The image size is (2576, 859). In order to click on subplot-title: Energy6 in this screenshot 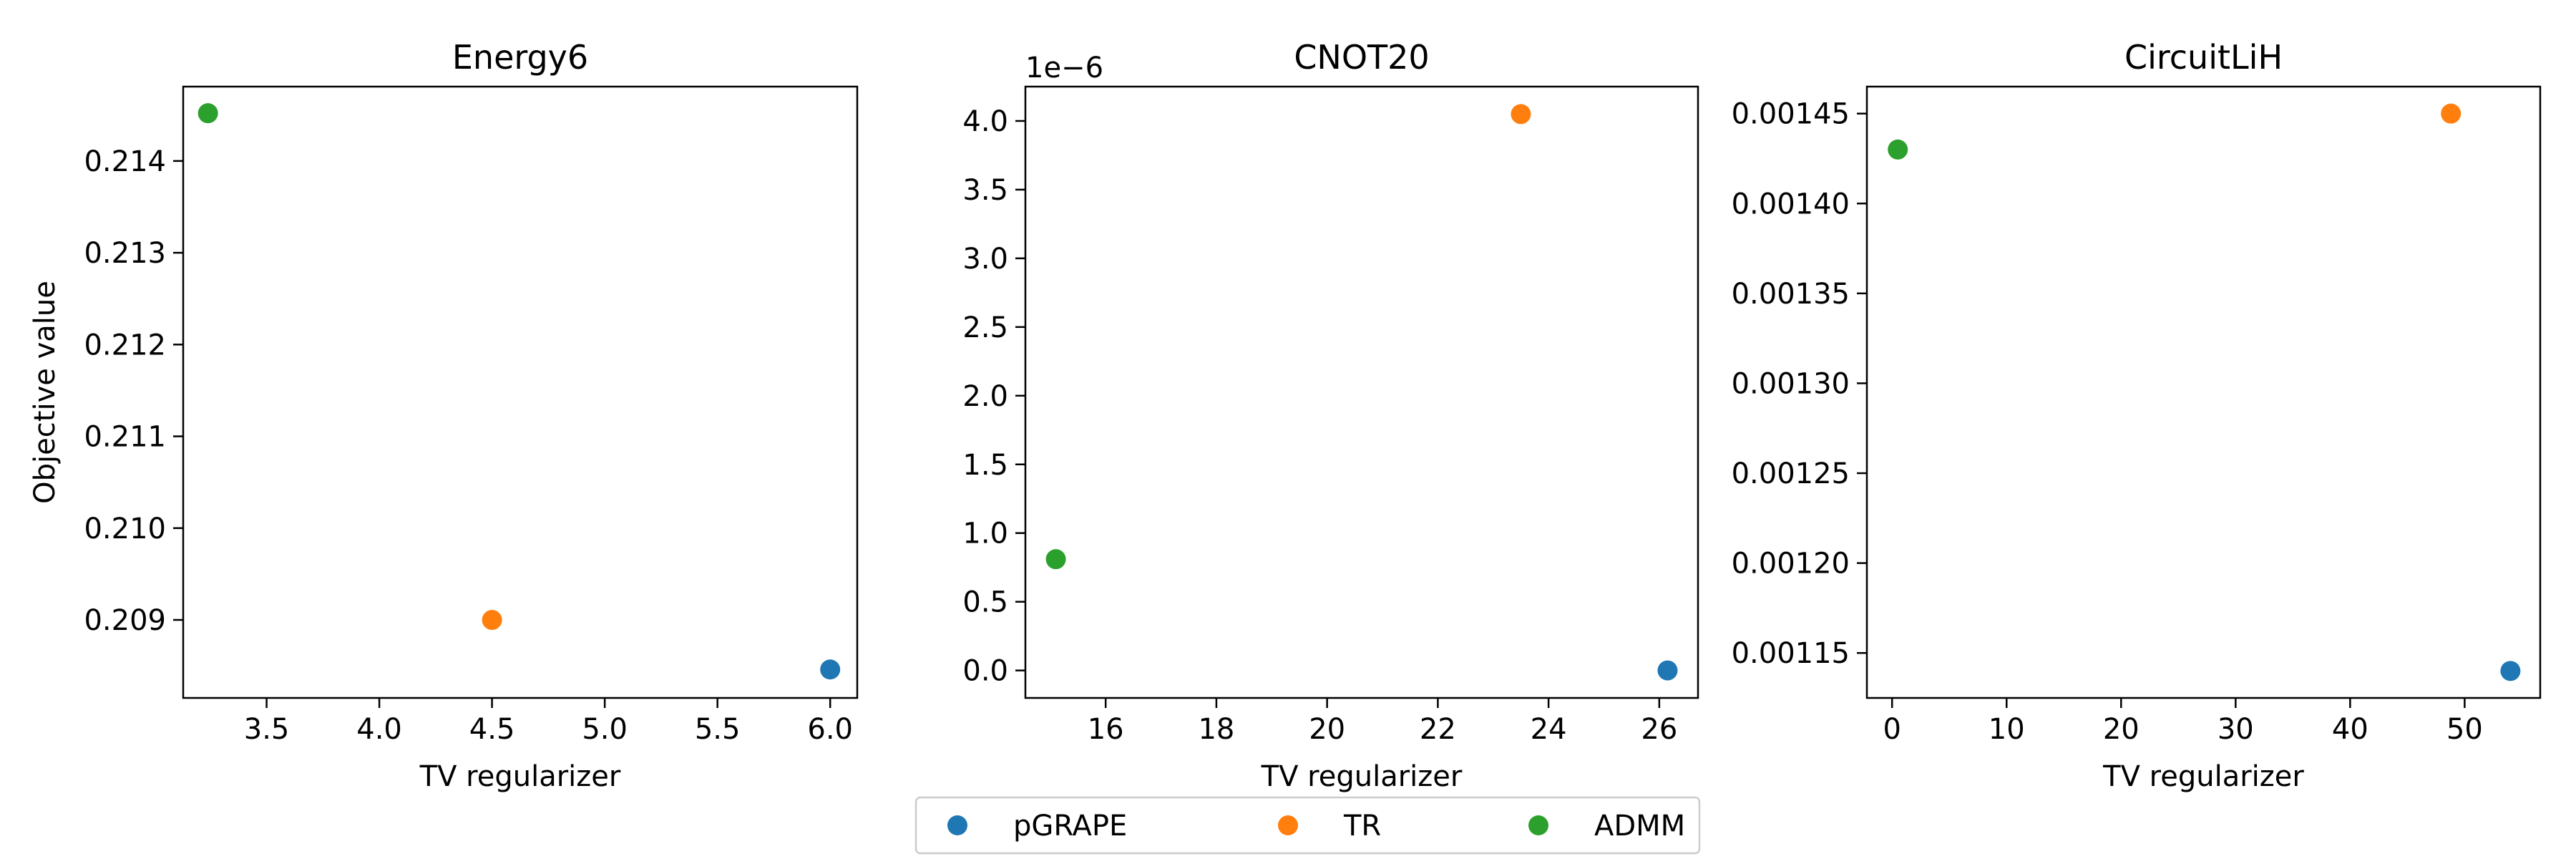, I will do `click(520, 57)`.